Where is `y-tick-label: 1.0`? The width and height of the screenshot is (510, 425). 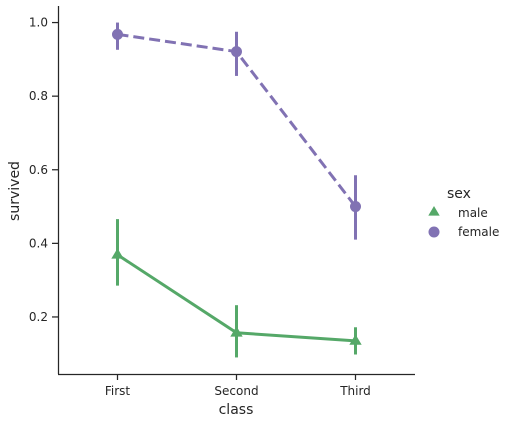
y-tick-label: 1.0 is located at coordinates (38, 23).